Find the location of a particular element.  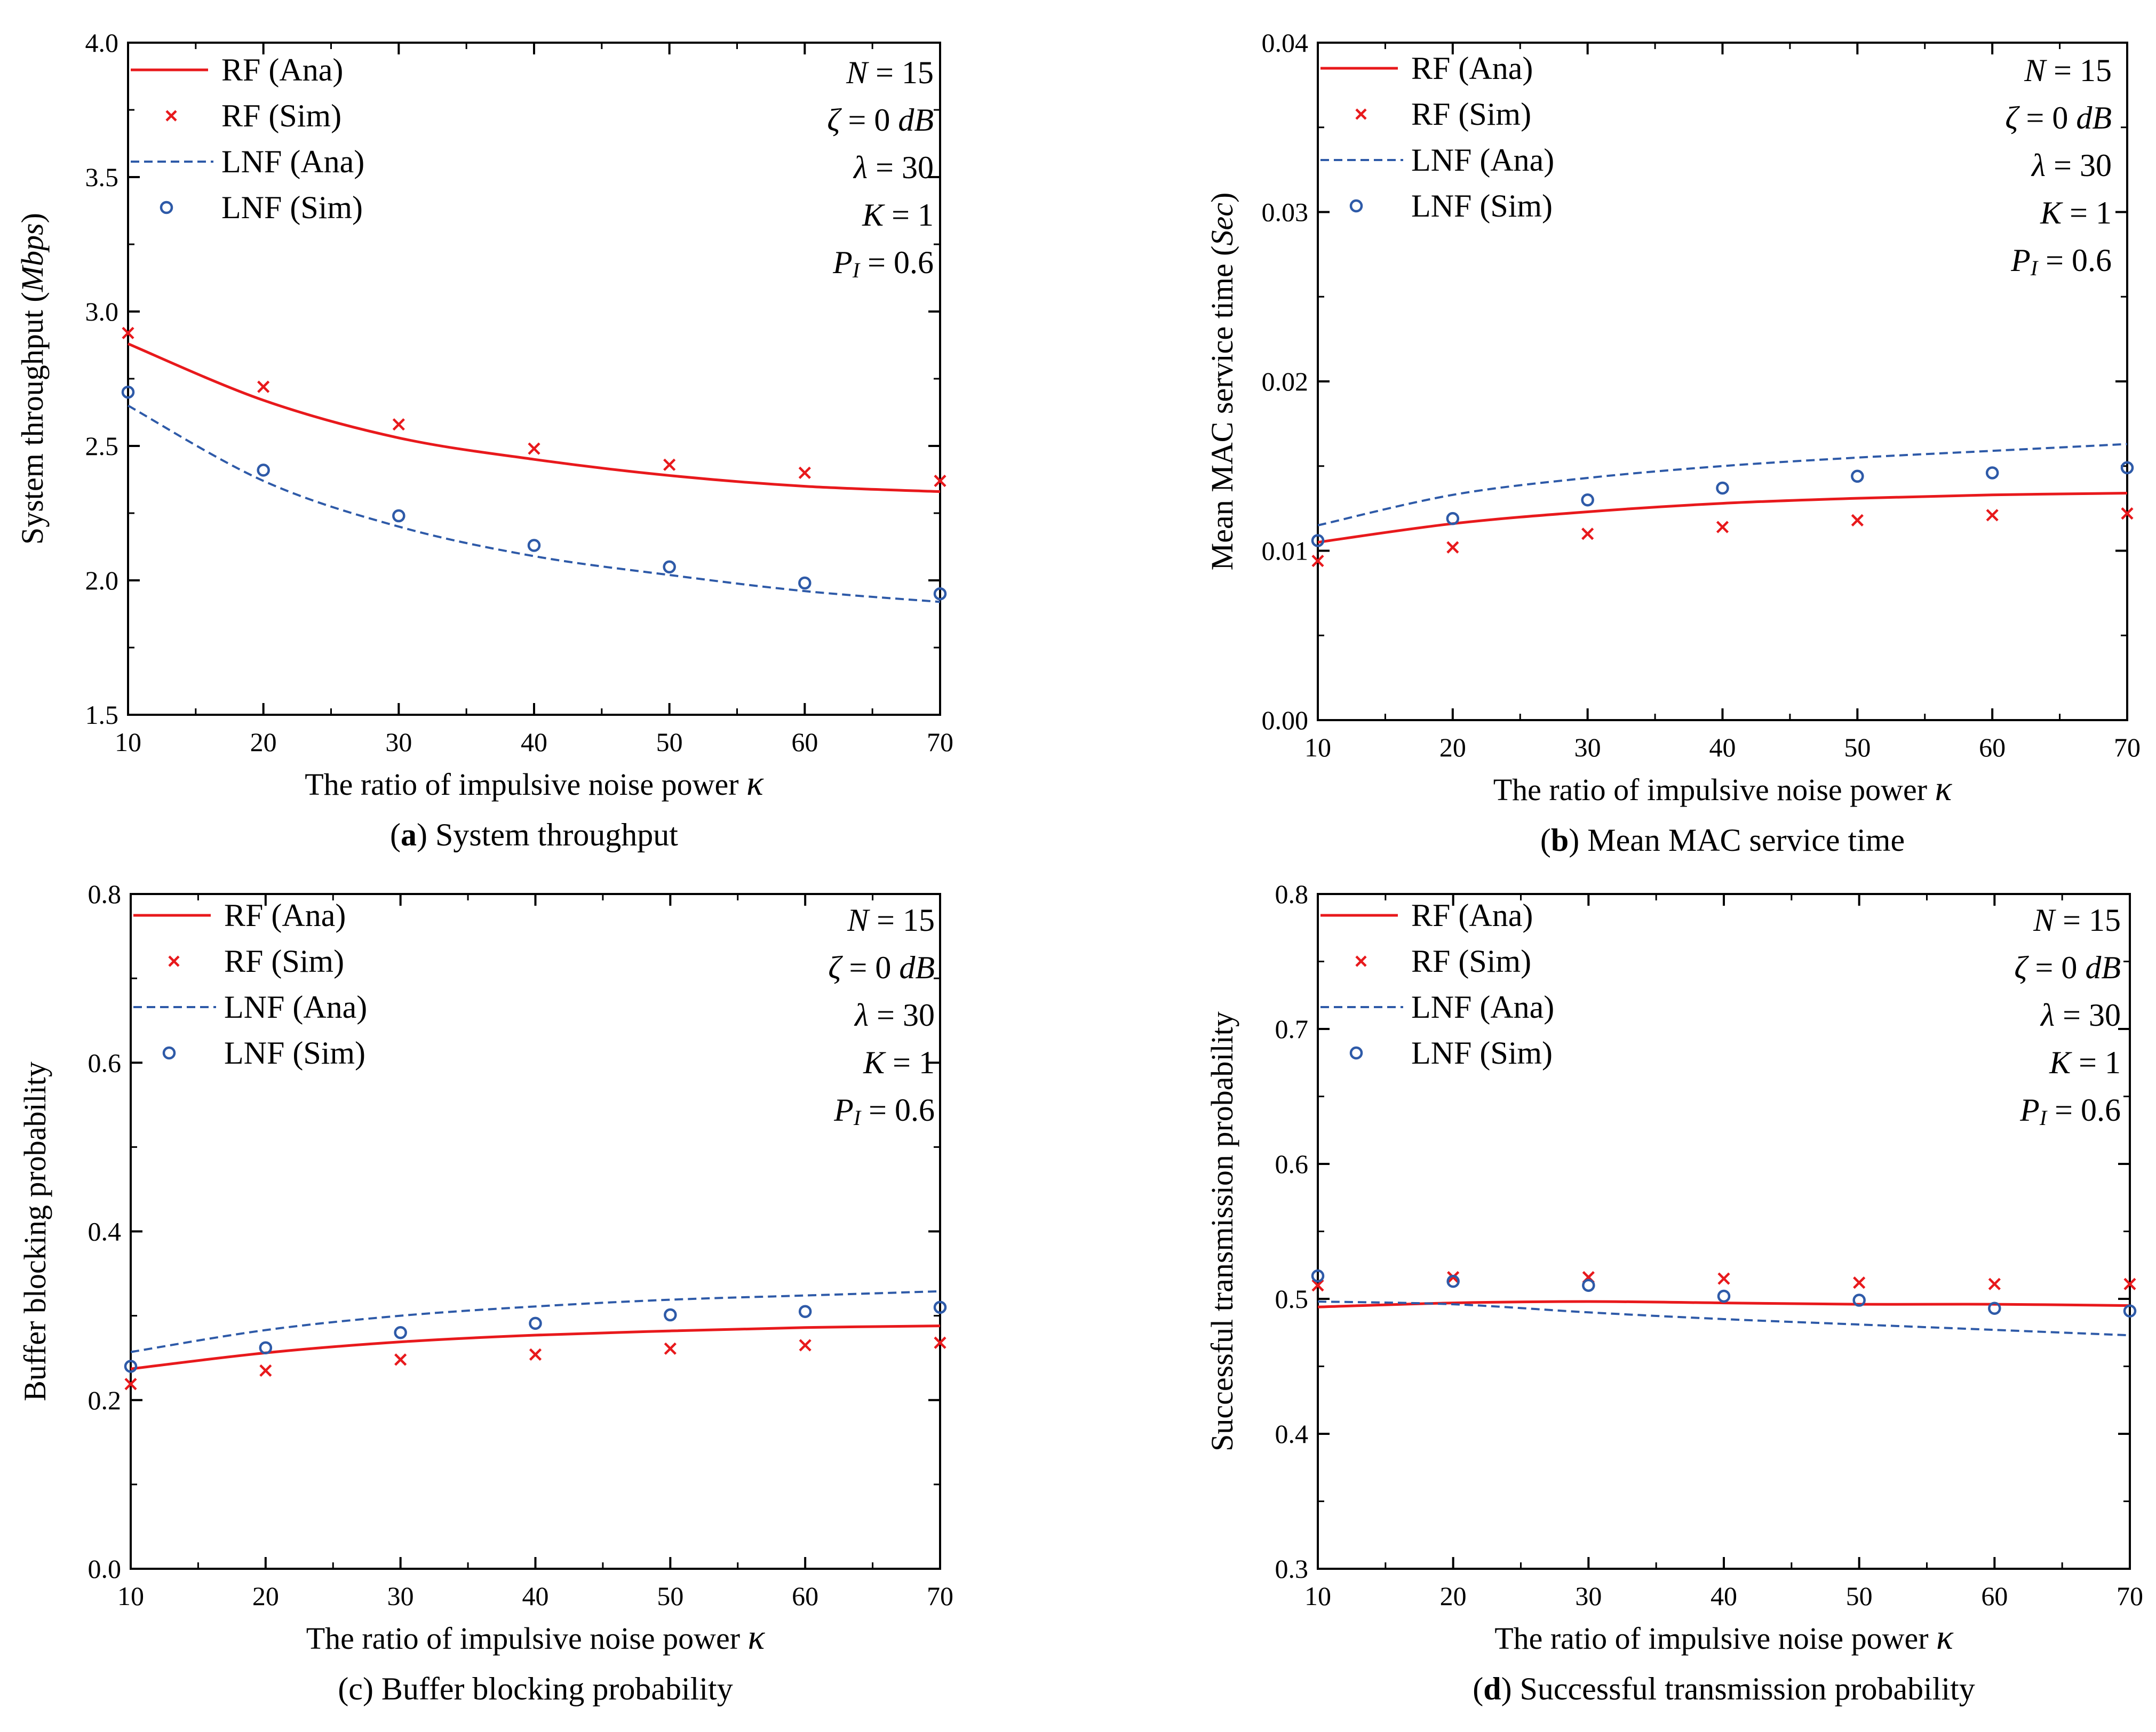

y-axis-label: Successful transmission probability is located at coordinates (1222, 1231).